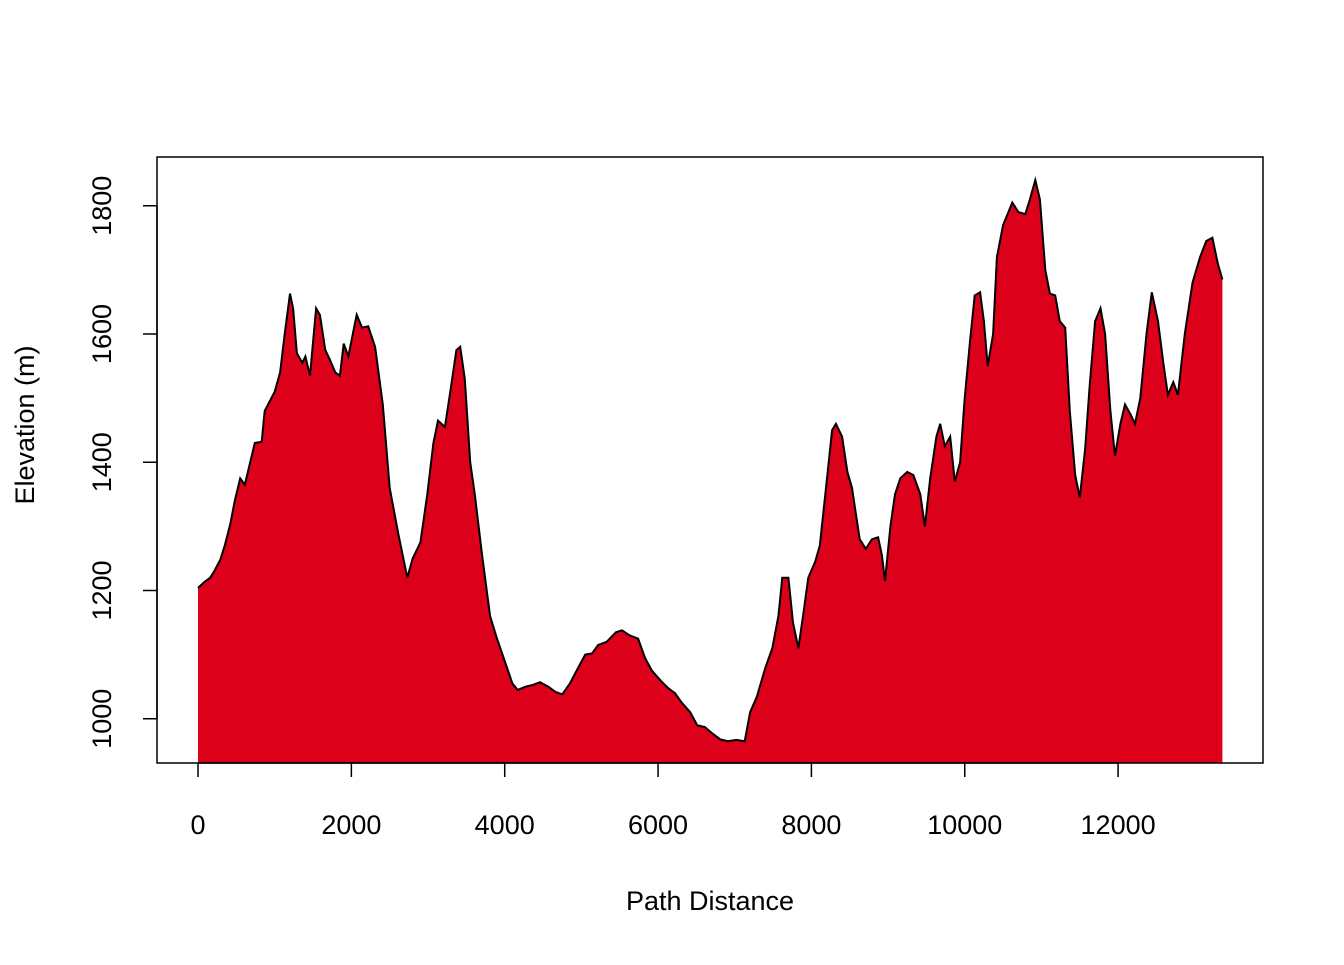 This screenshot has height=965, width=1344. What do you see at coordinates (710, 901) in the screenshot?
I see `x-axis-label: Path Distance` at bounding box center [710, 901].